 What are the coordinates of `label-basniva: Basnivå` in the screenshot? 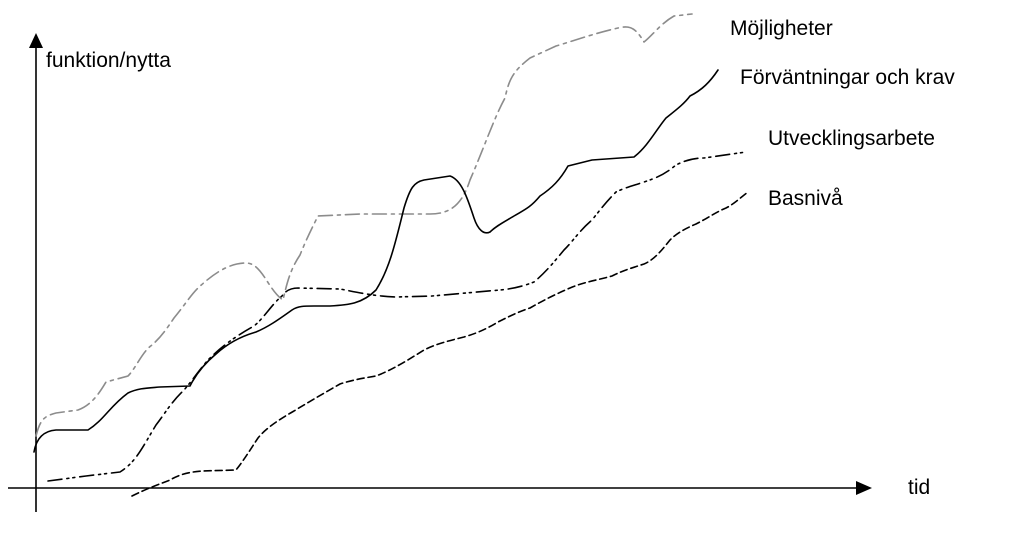 It's located at (805, 198).